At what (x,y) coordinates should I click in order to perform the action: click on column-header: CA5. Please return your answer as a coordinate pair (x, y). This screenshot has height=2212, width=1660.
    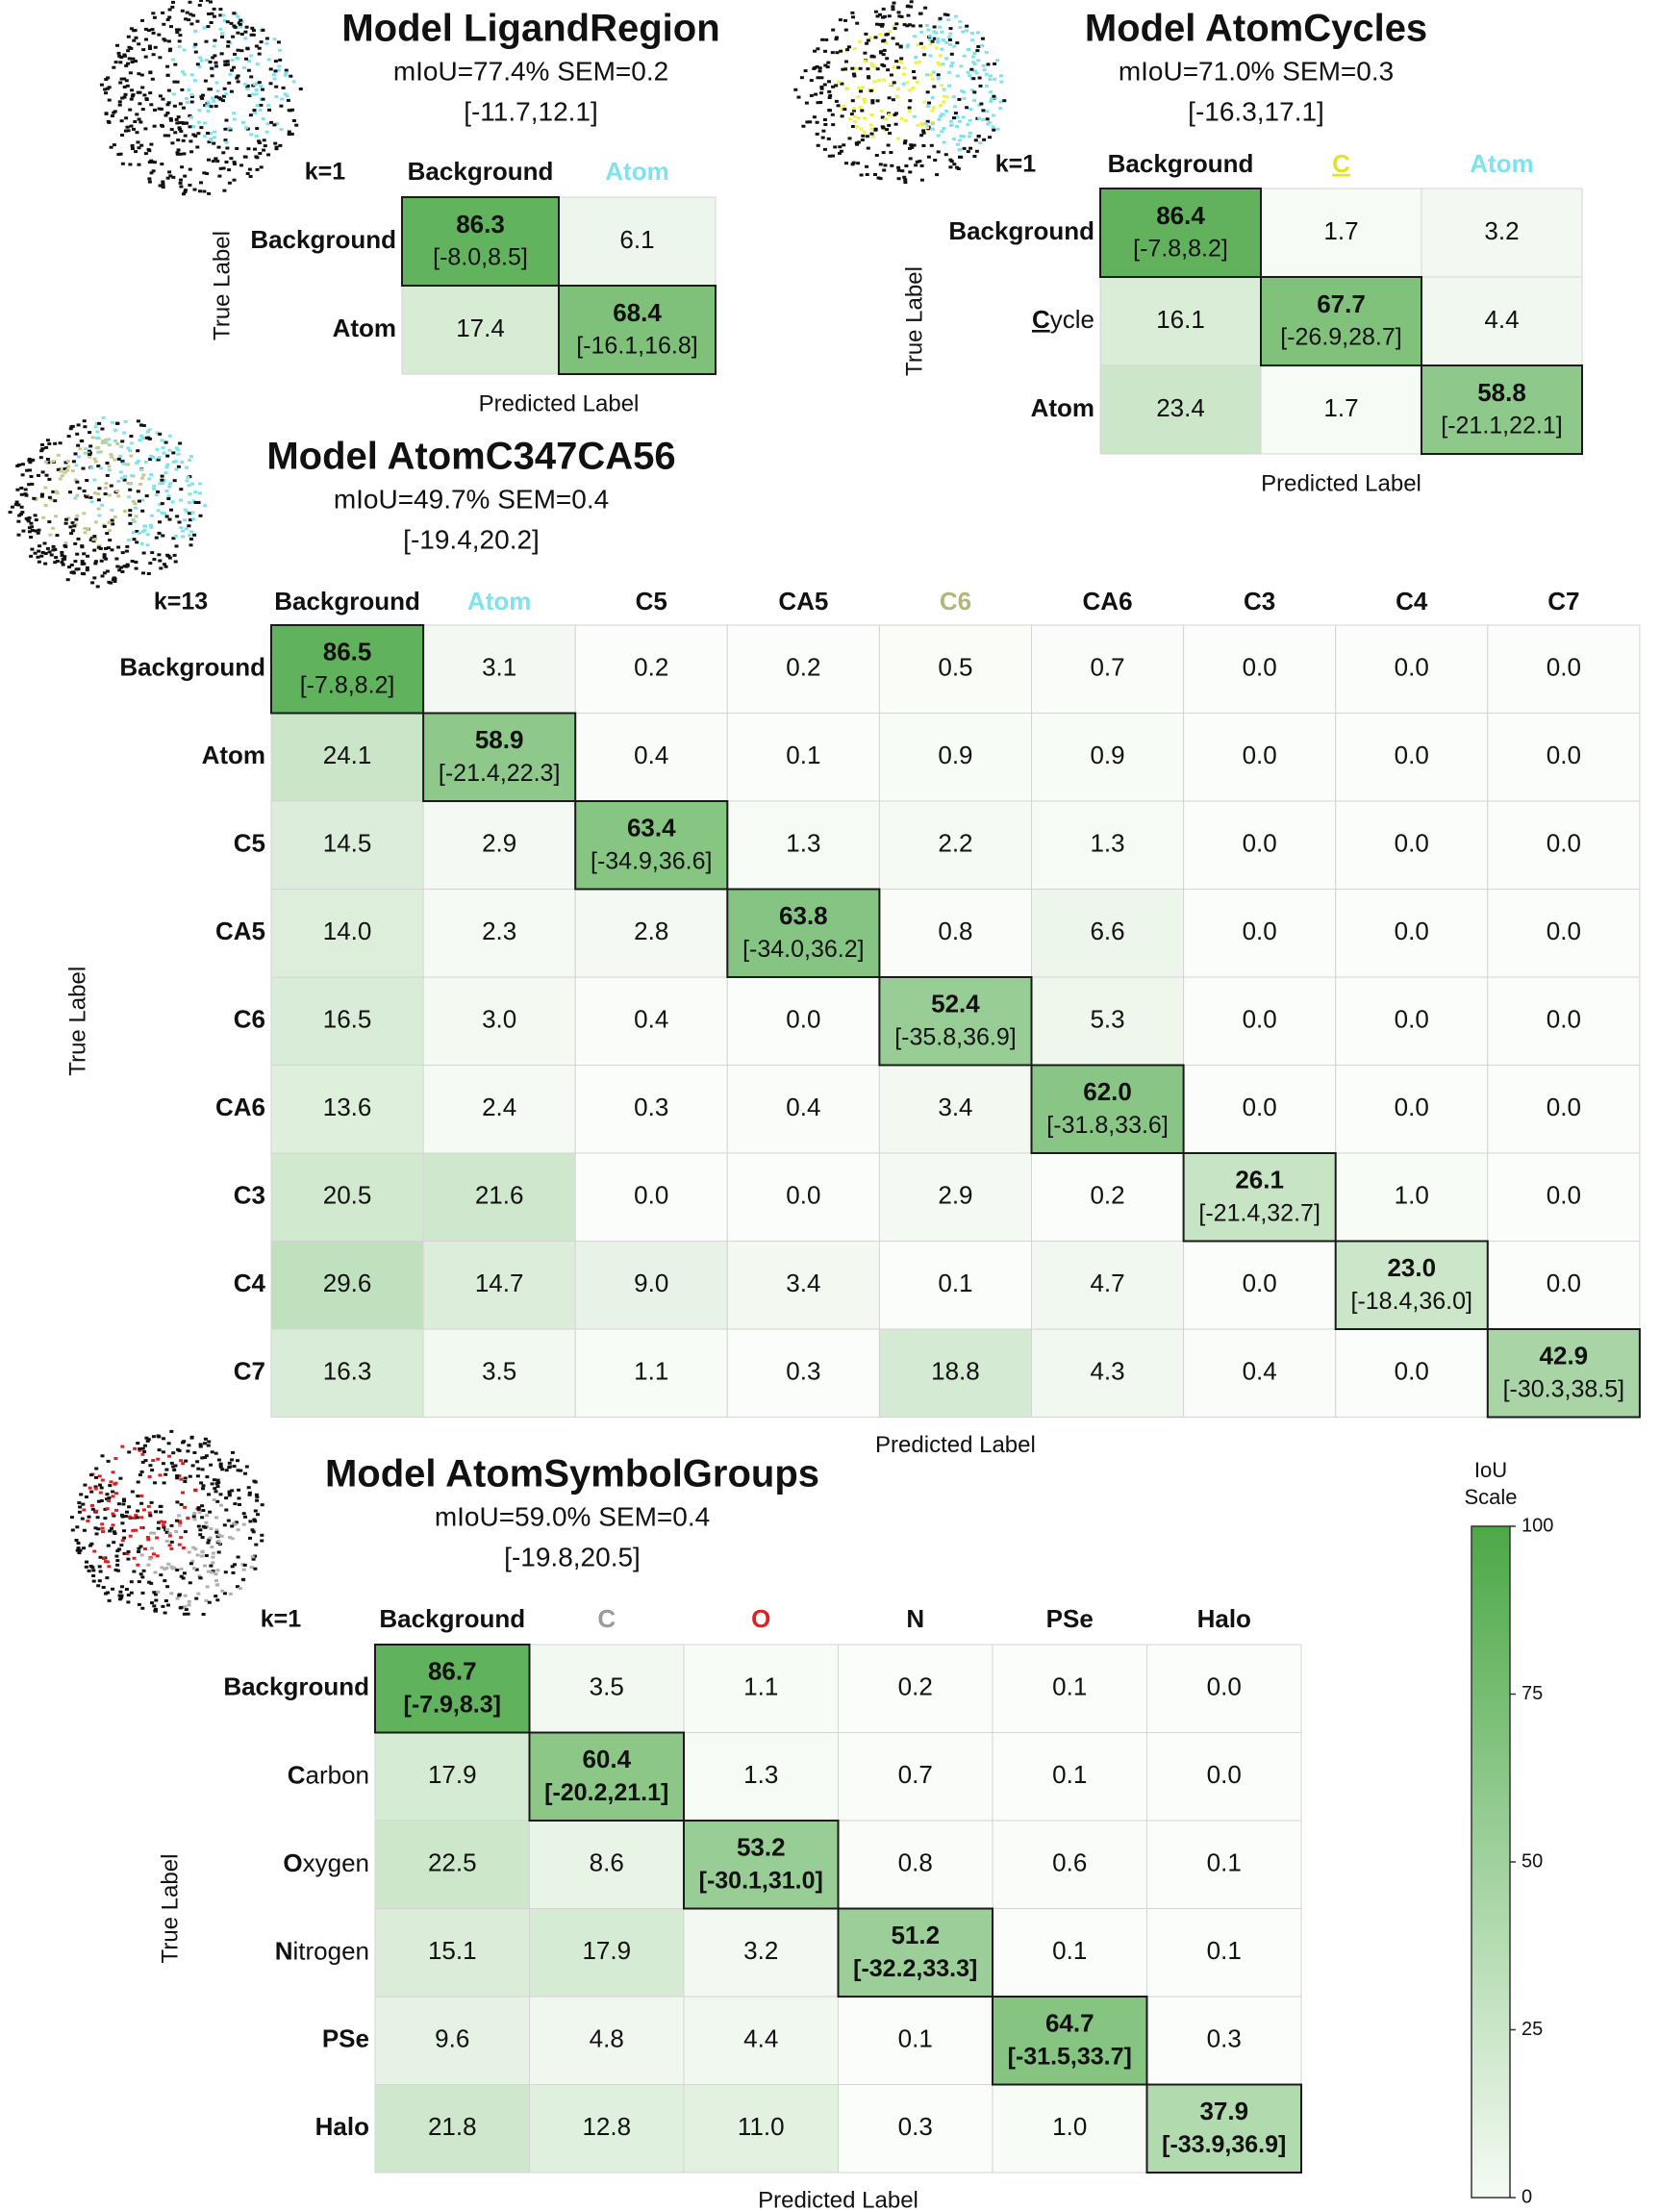
    Looking at the image, I should click on (803, 601).